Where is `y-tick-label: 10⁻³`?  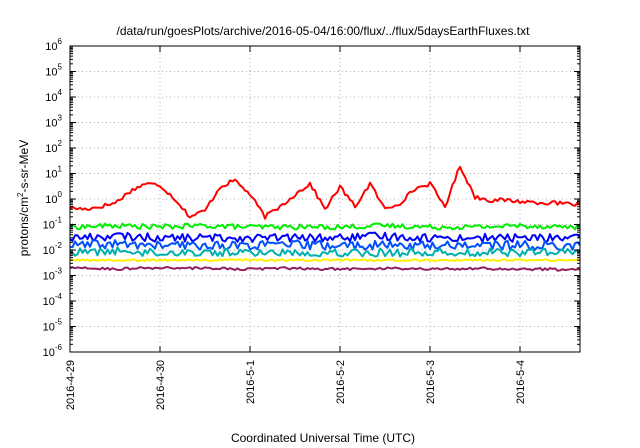
y-tick-label: 10⁻³ is located at coordinates (53, 275).